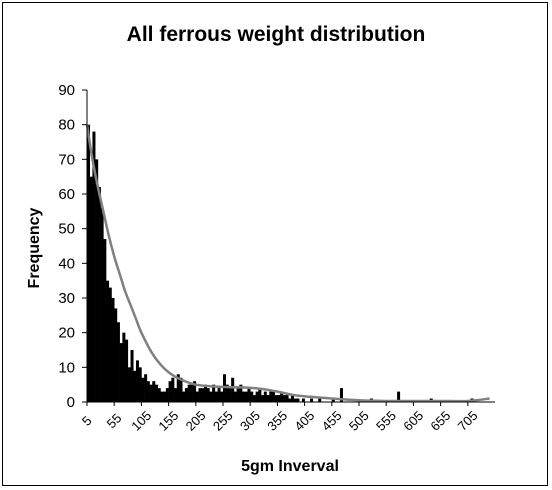 The height and width of the screenshot is (490, 552). Describe the element at coordinates (66, 367) in the screenshot. I see `y-tick-label: 10` at that location.